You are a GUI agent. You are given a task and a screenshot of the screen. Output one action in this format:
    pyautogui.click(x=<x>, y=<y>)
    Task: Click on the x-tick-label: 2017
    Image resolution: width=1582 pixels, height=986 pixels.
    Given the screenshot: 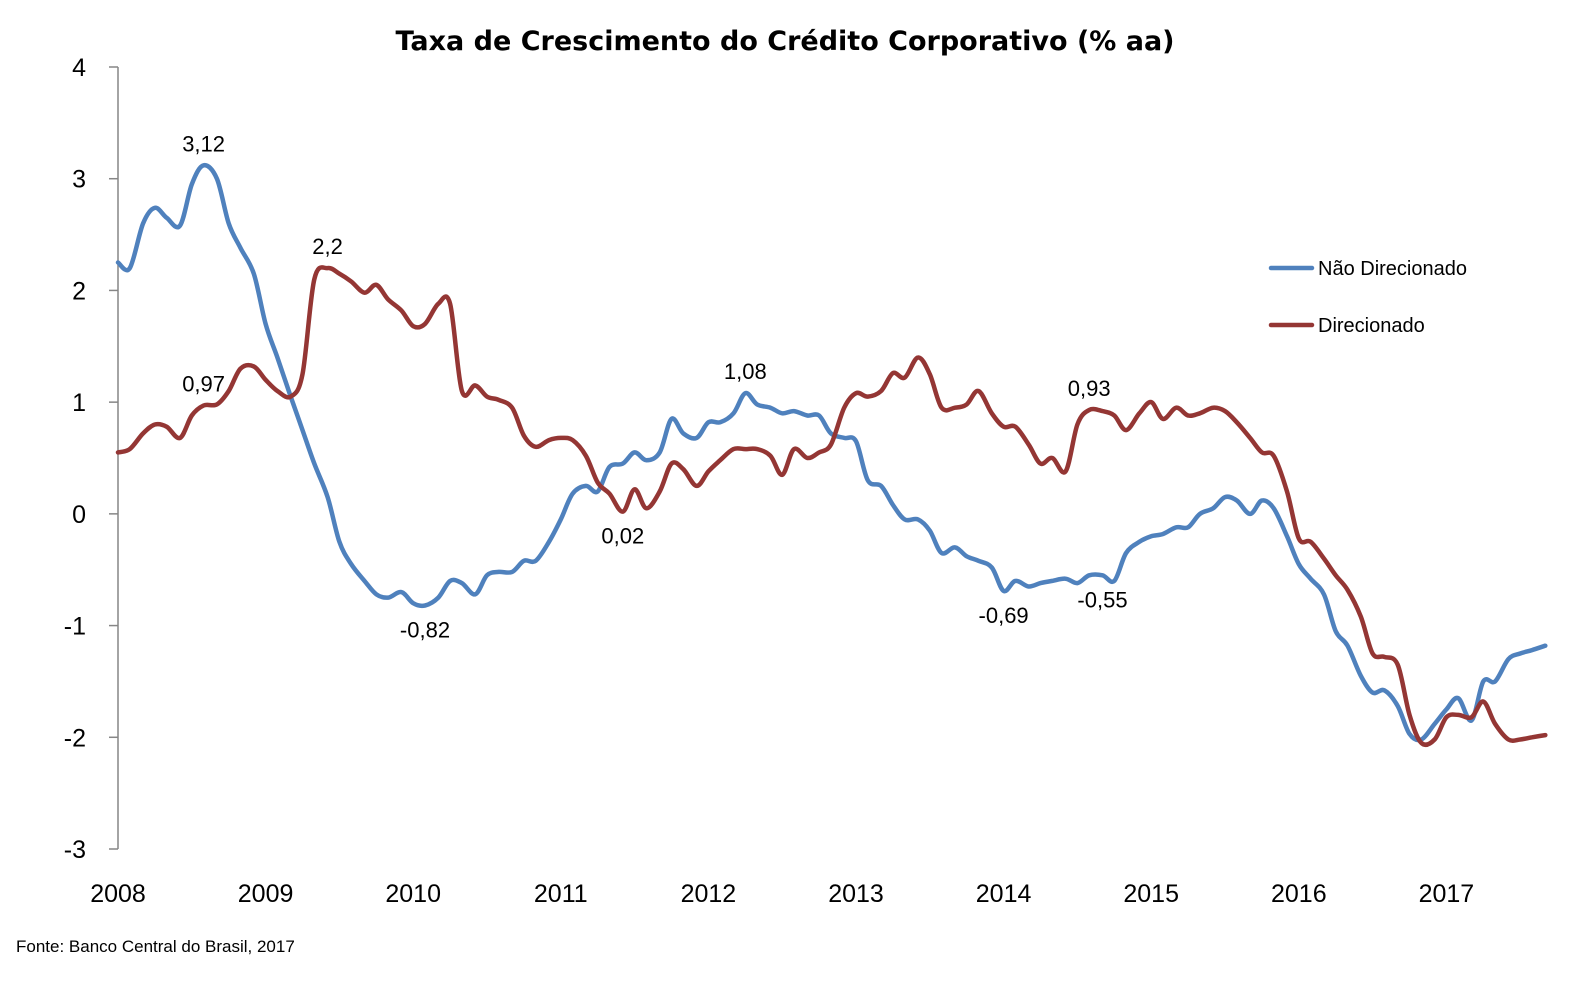 What is the action you would take?
    pyautogui.click(x=1447, y=894)
    